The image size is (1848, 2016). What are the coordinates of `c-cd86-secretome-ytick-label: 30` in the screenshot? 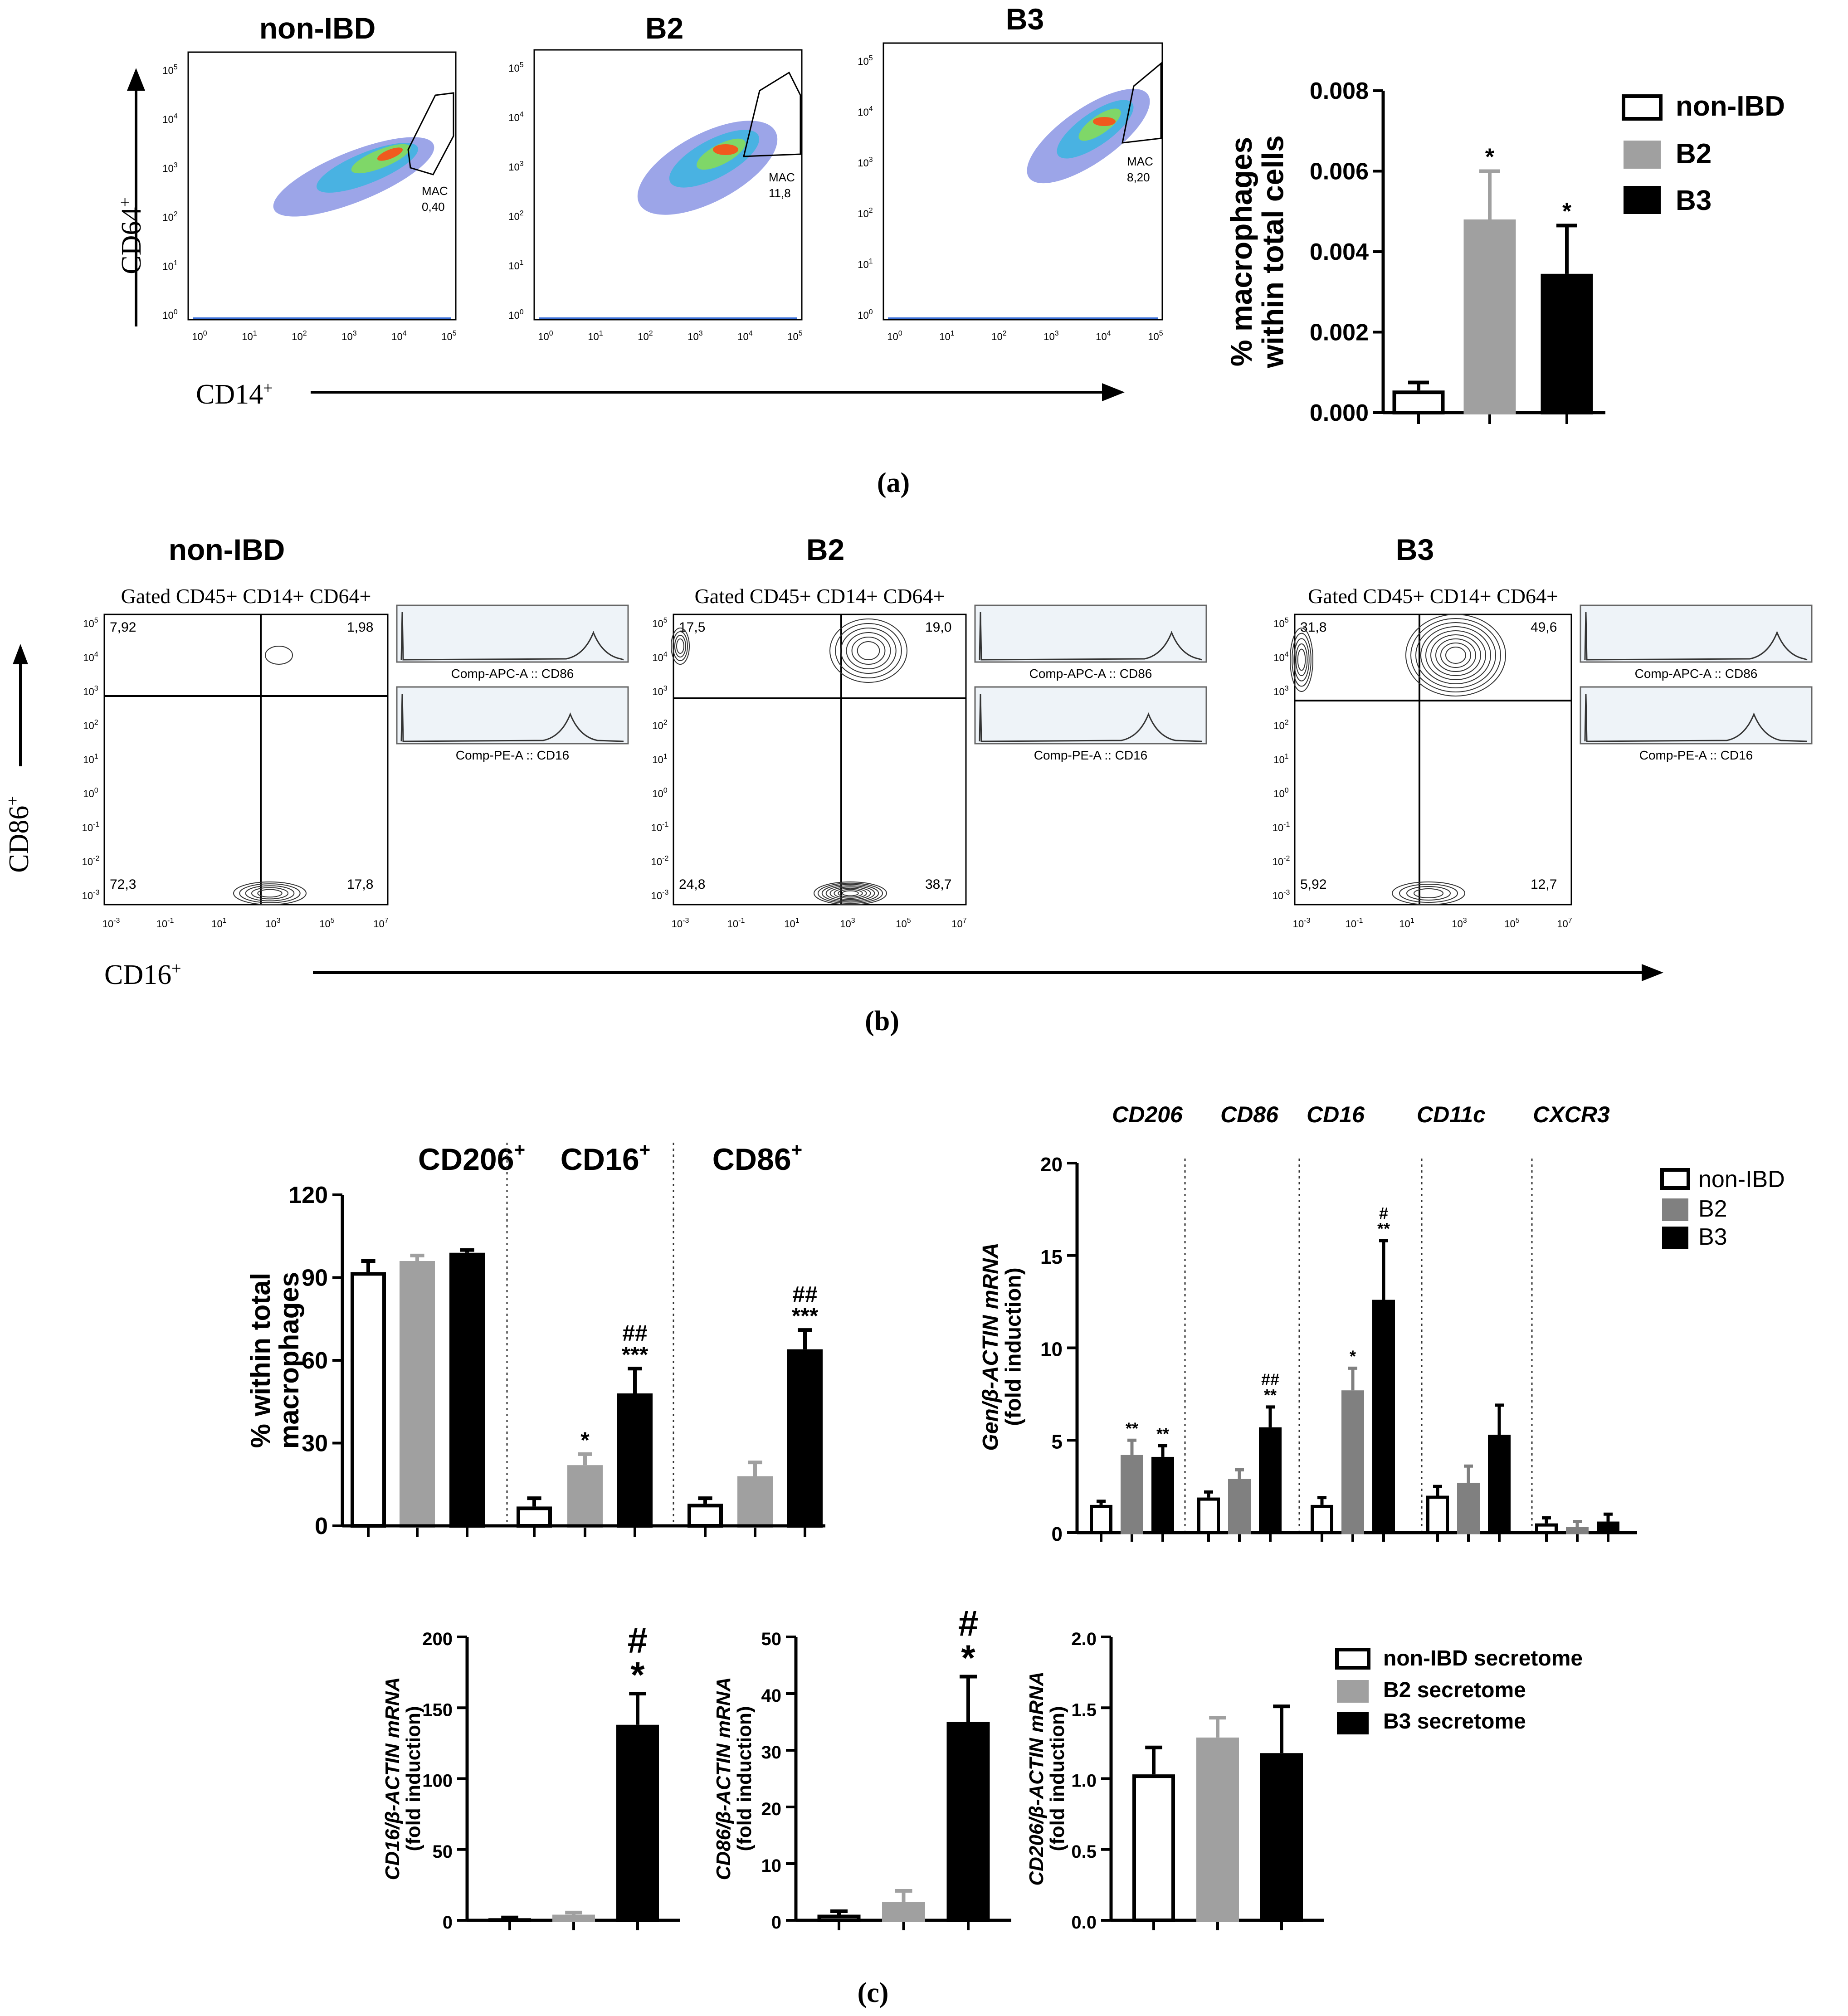 It's located at (771, 1753).